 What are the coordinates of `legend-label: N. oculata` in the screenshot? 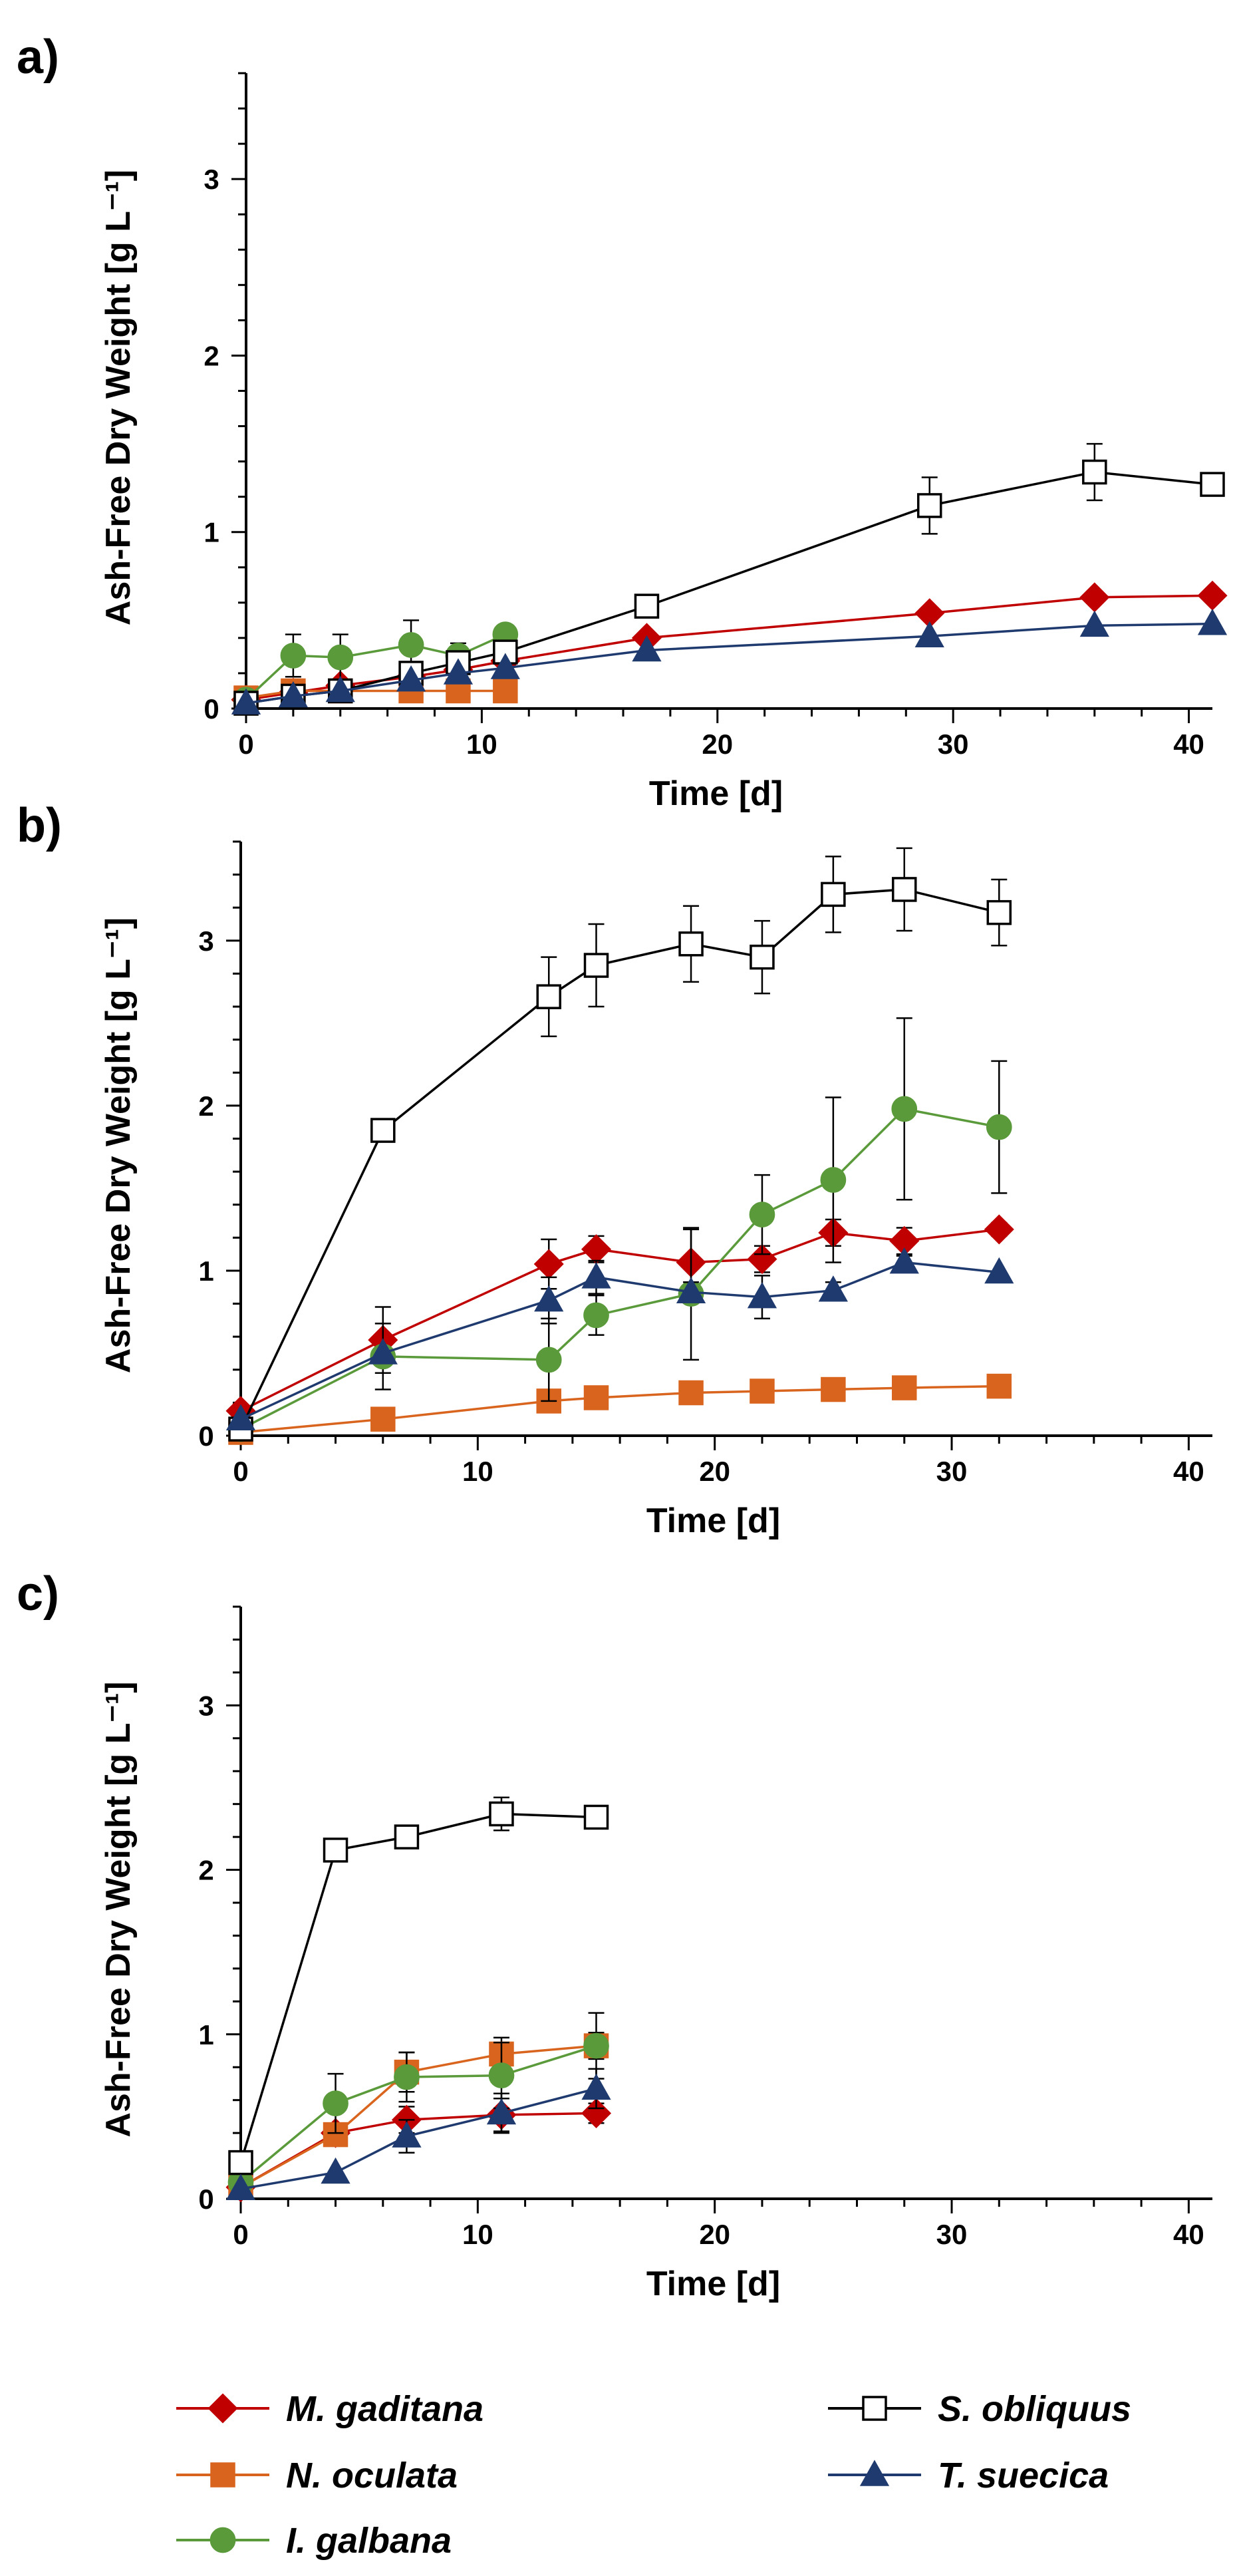 It's located at (372, 2476).